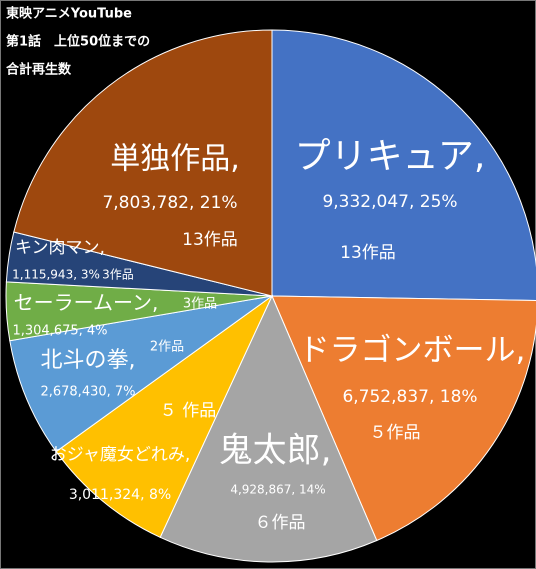 This screenshot has width=536, height=569. What do you see at coordinates (60, 248) in the screenshot?
I see `slice-name: キン肉マン,` at bounding box center [60, 248].